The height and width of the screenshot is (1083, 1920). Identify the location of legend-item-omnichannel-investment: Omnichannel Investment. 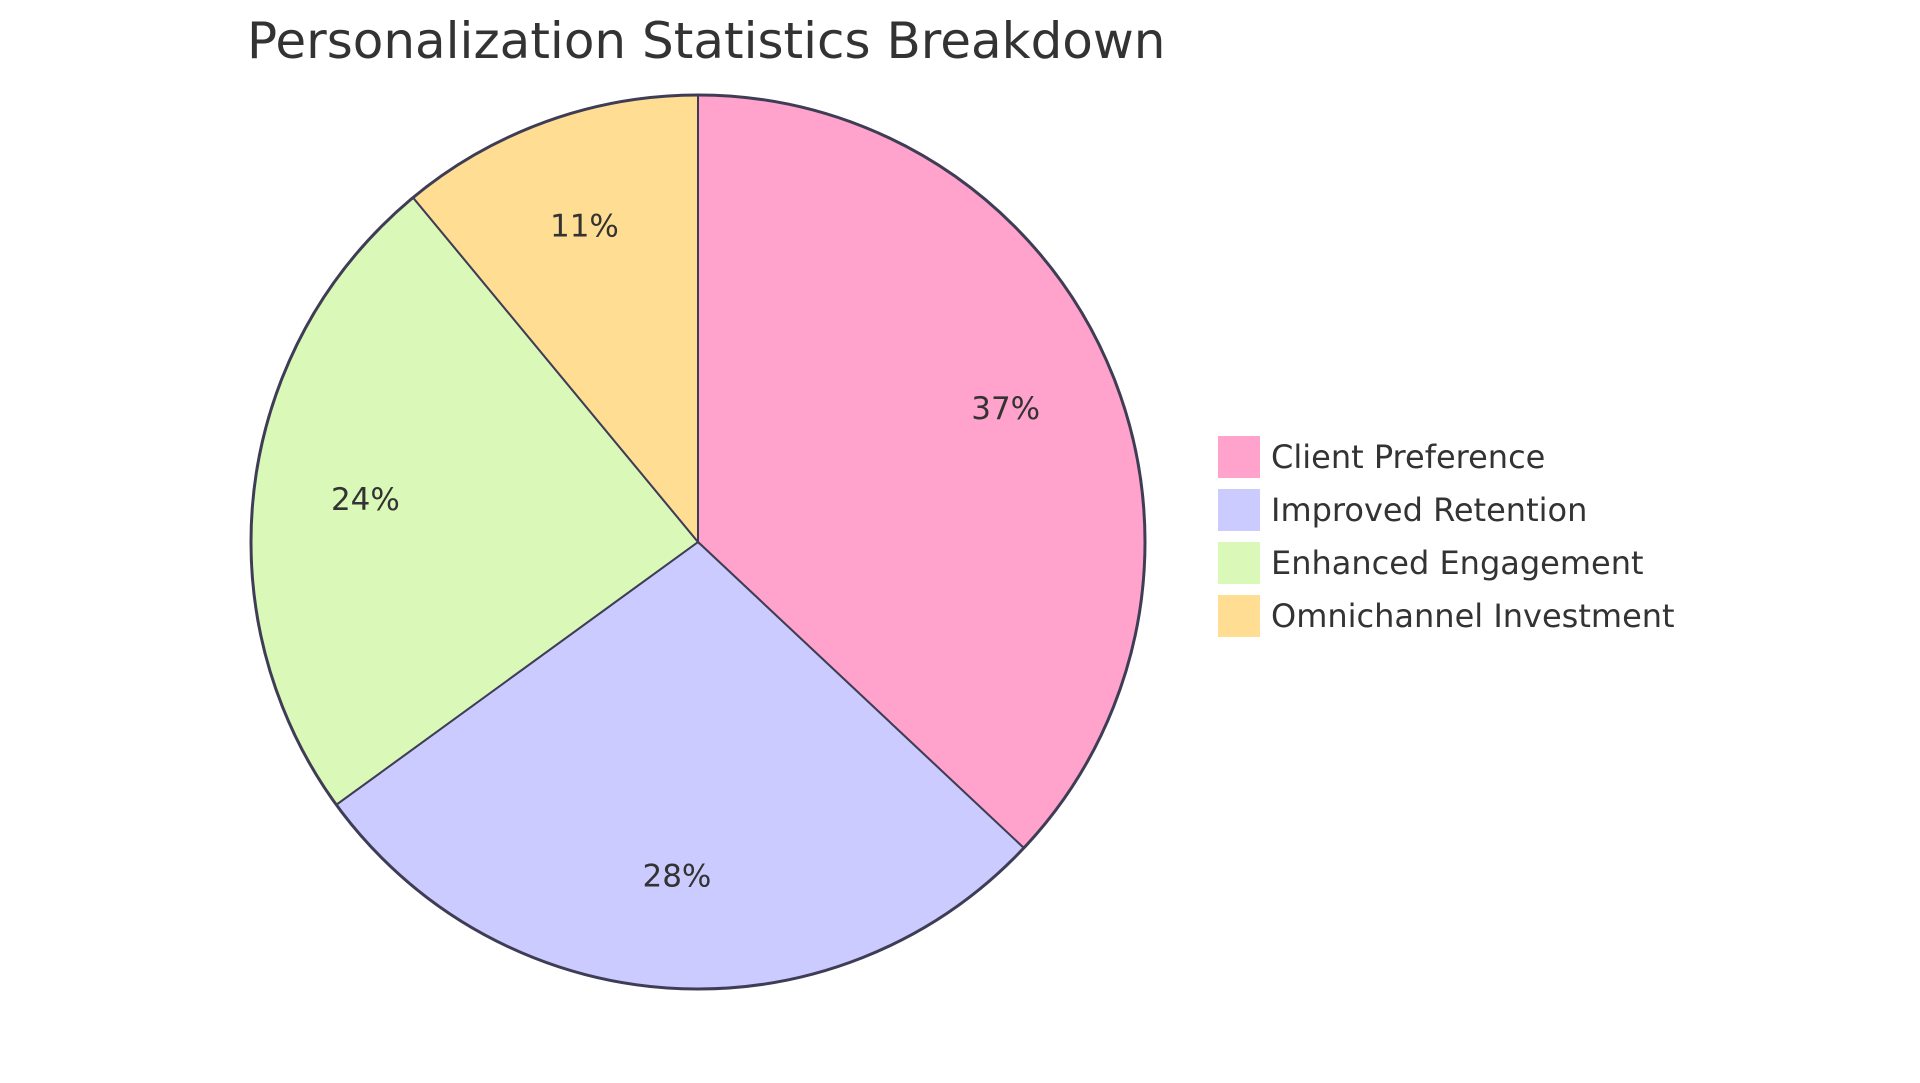
(1445, 616).